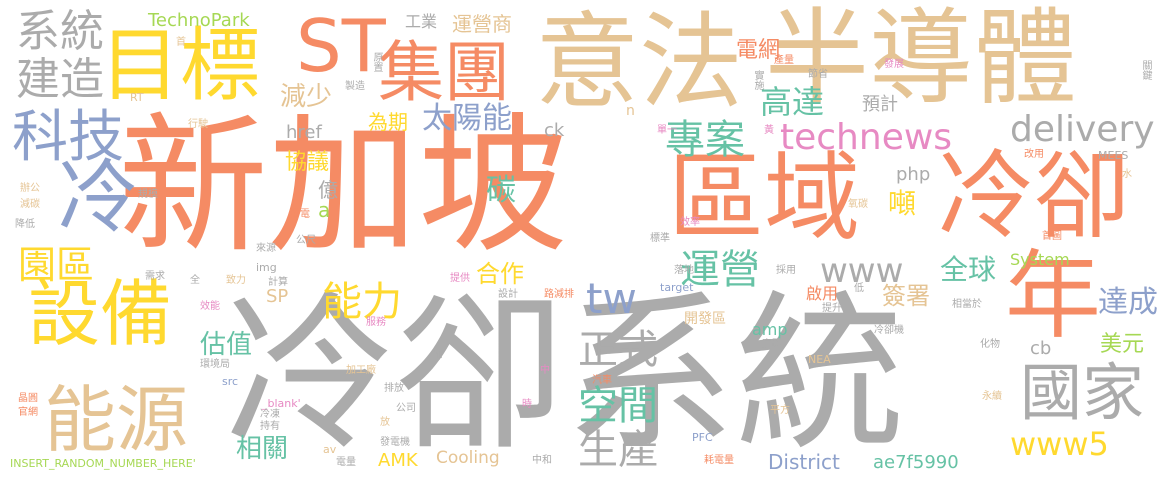 This screenshot has width=1175, height=482. I want to click on word-園區: 園區, so click(56, 265).